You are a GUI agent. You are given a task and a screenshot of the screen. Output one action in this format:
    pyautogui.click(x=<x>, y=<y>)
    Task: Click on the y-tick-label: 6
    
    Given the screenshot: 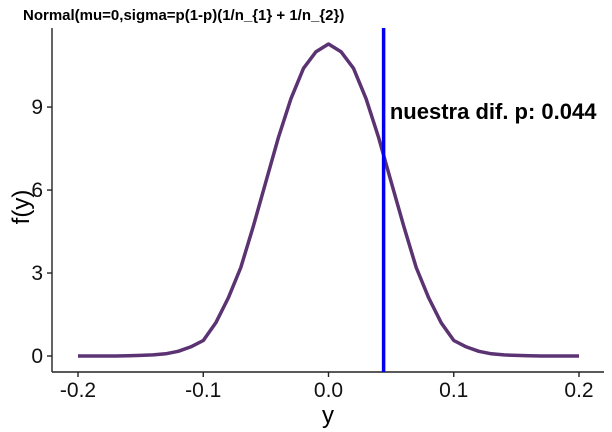 What is the action you would take?
    pyautogui.click(x=37, y=190)
    